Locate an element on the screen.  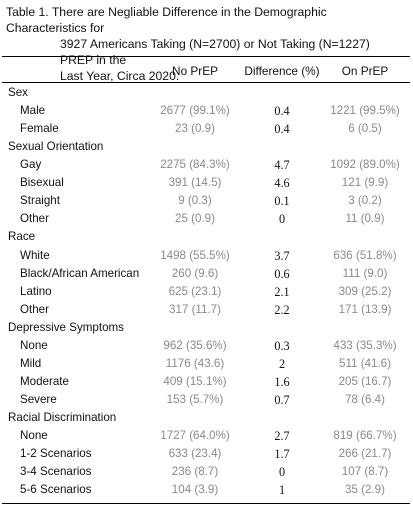
cell-no-prep: 625 (23.1) is located at coordinates (195, 291).